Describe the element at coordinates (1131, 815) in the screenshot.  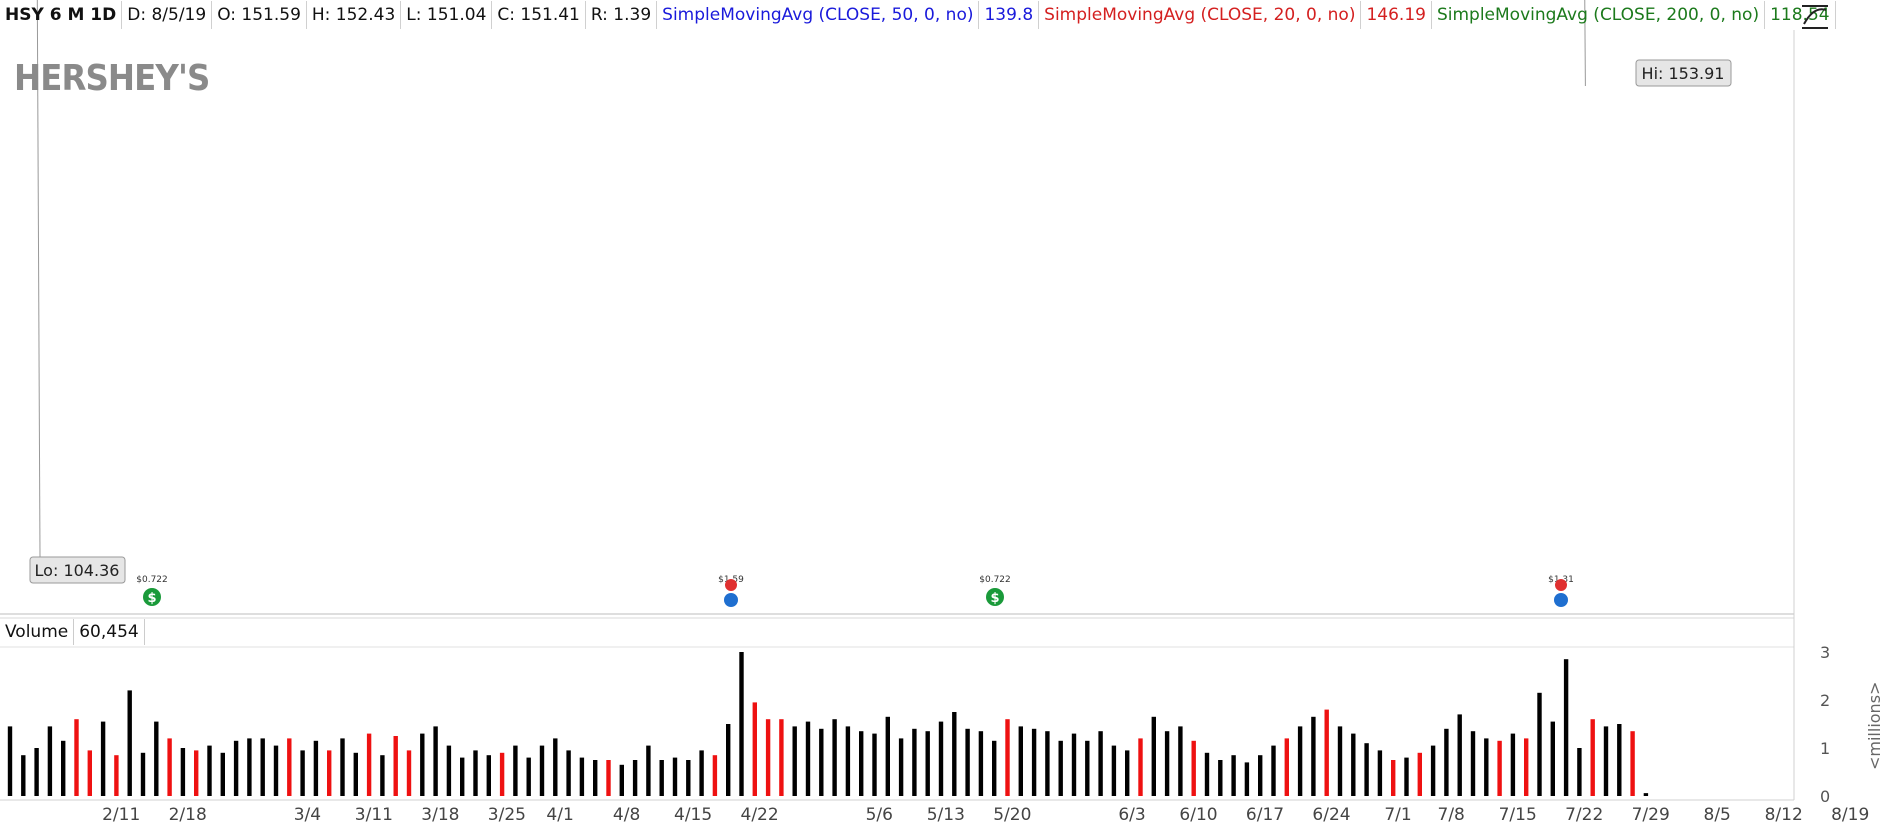
I see `x-tick-label: 6/3` at that location.